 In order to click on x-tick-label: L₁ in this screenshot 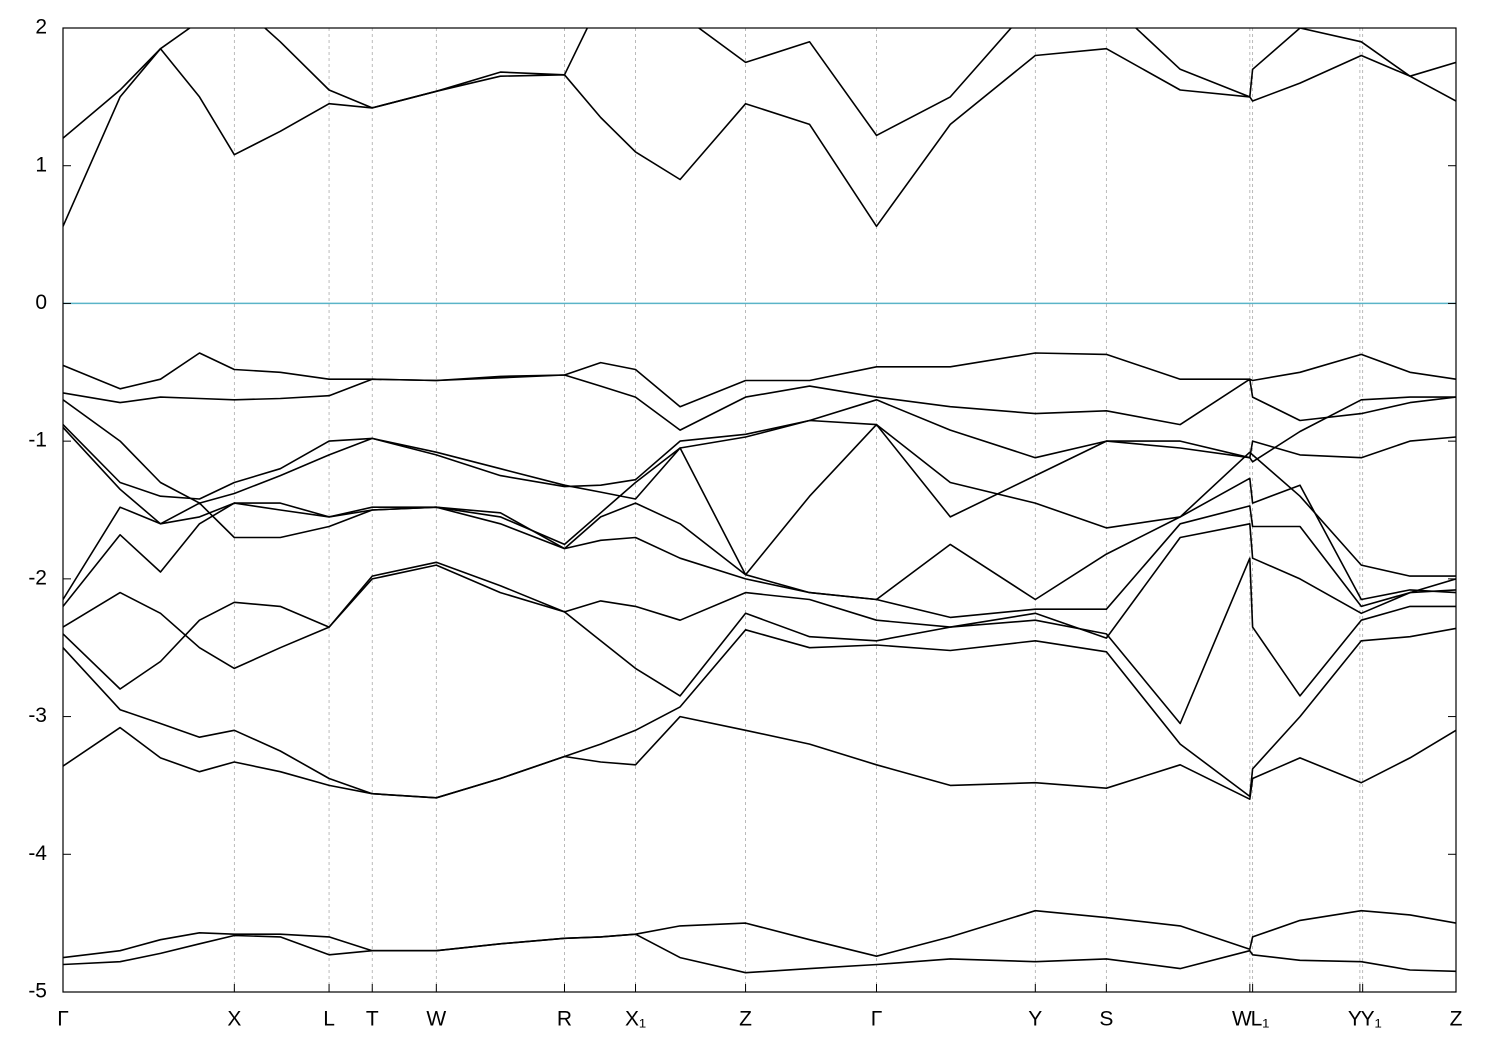, I will do `click(1260, 1019)`.